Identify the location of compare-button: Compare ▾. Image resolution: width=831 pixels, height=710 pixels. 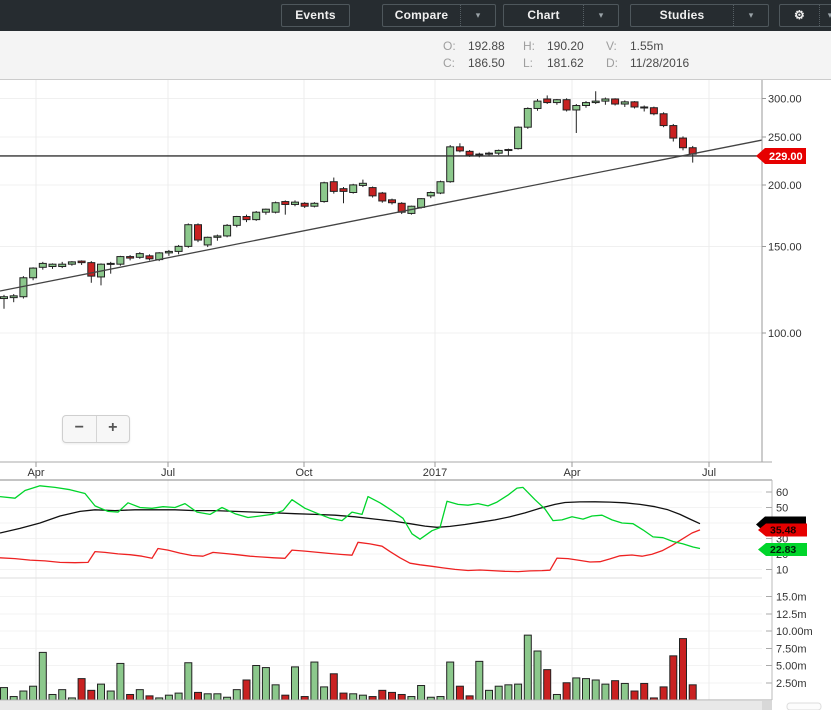
(439, 15).